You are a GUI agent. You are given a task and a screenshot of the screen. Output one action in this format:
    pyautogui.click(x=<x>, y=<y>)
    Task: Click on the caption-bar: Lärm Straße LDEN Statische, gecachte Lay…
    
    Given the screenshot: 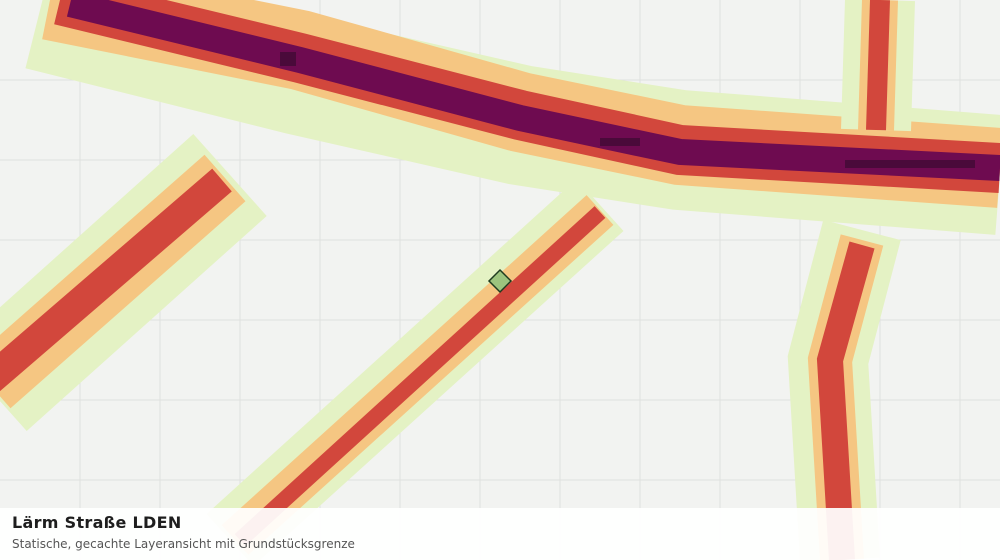 What is the action you would take?
    pyautogui.click(x=500, y=534)
    